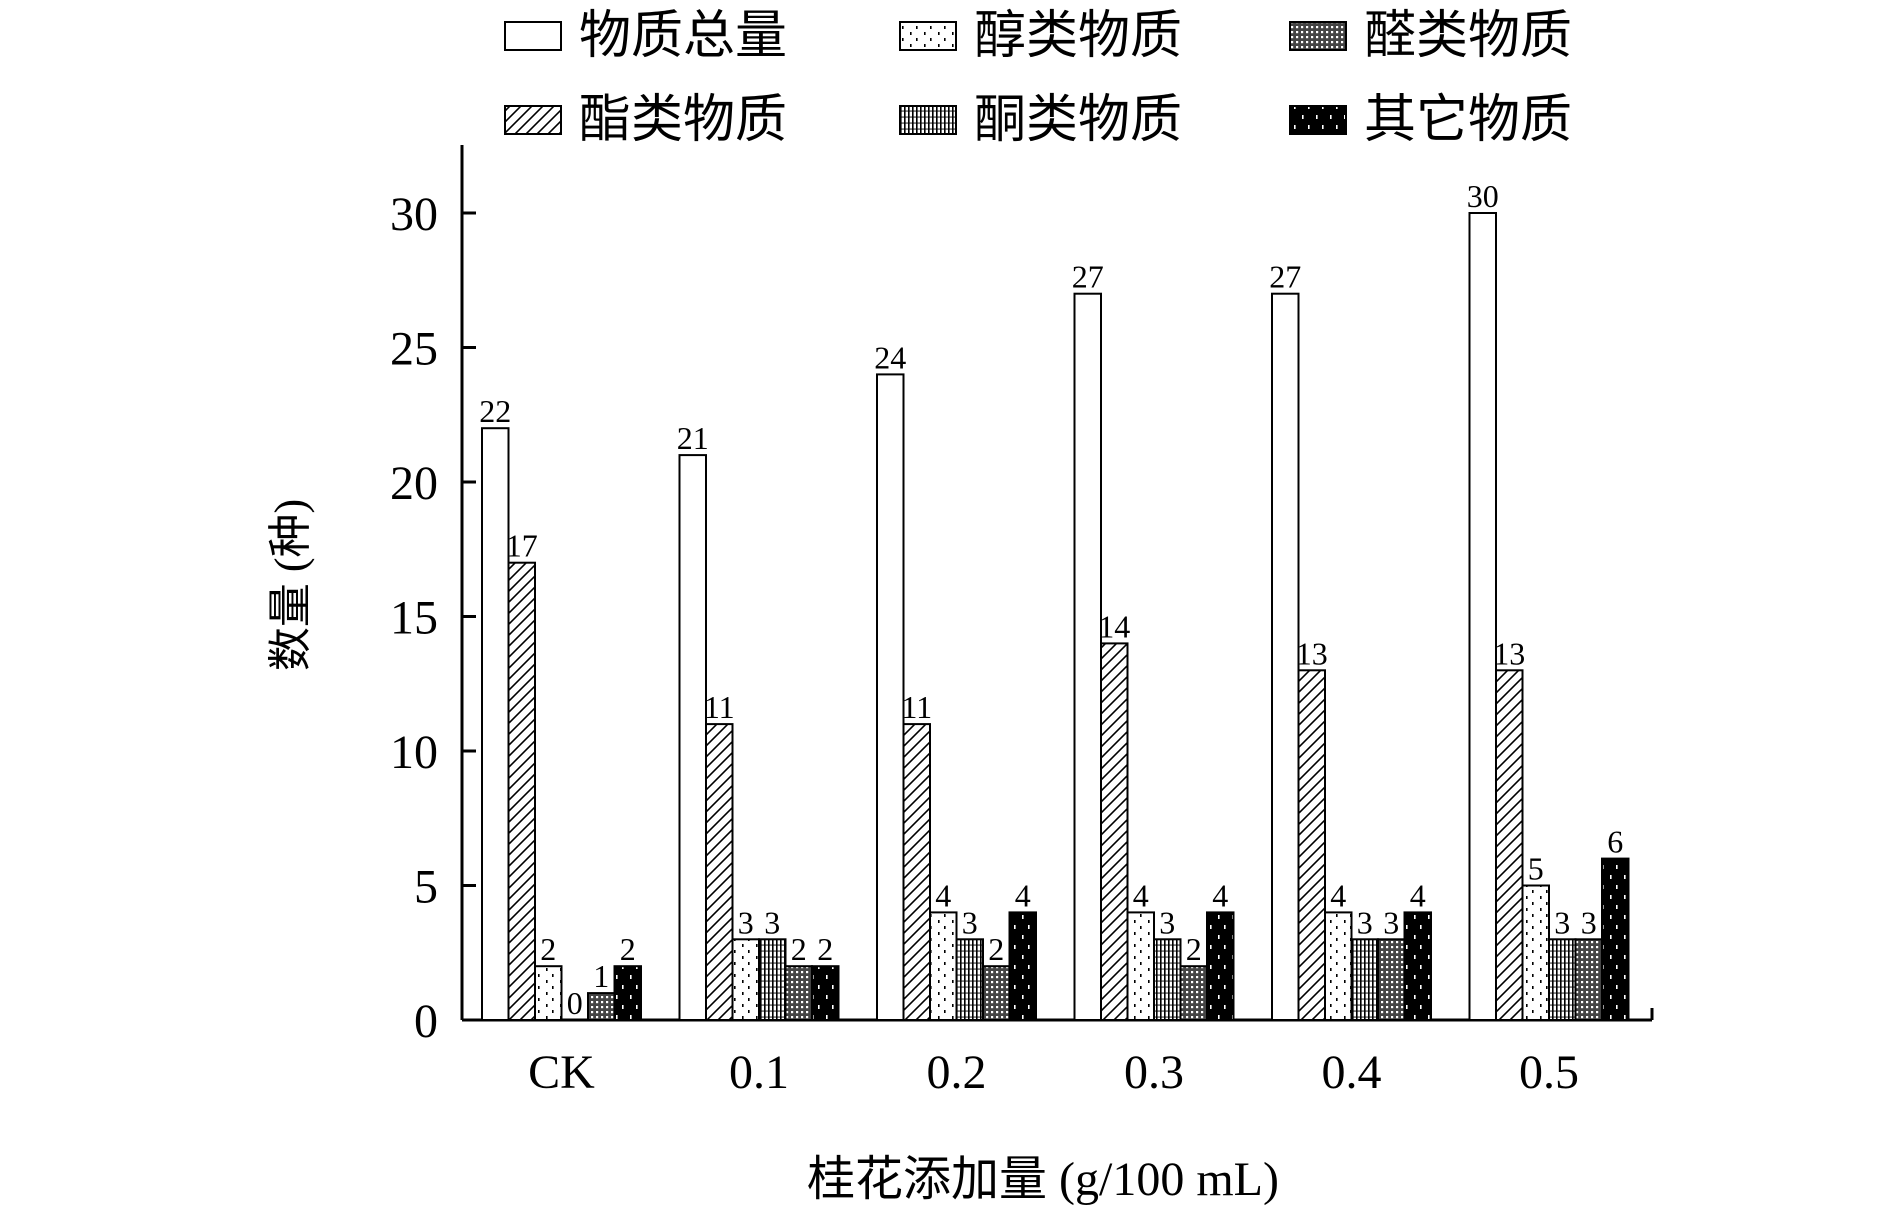 This screenshot has width=1890, height=1219. Describe the element at coordinates (1483, 196) in the screenshot. I see `bar-value-label: 30` at that location.